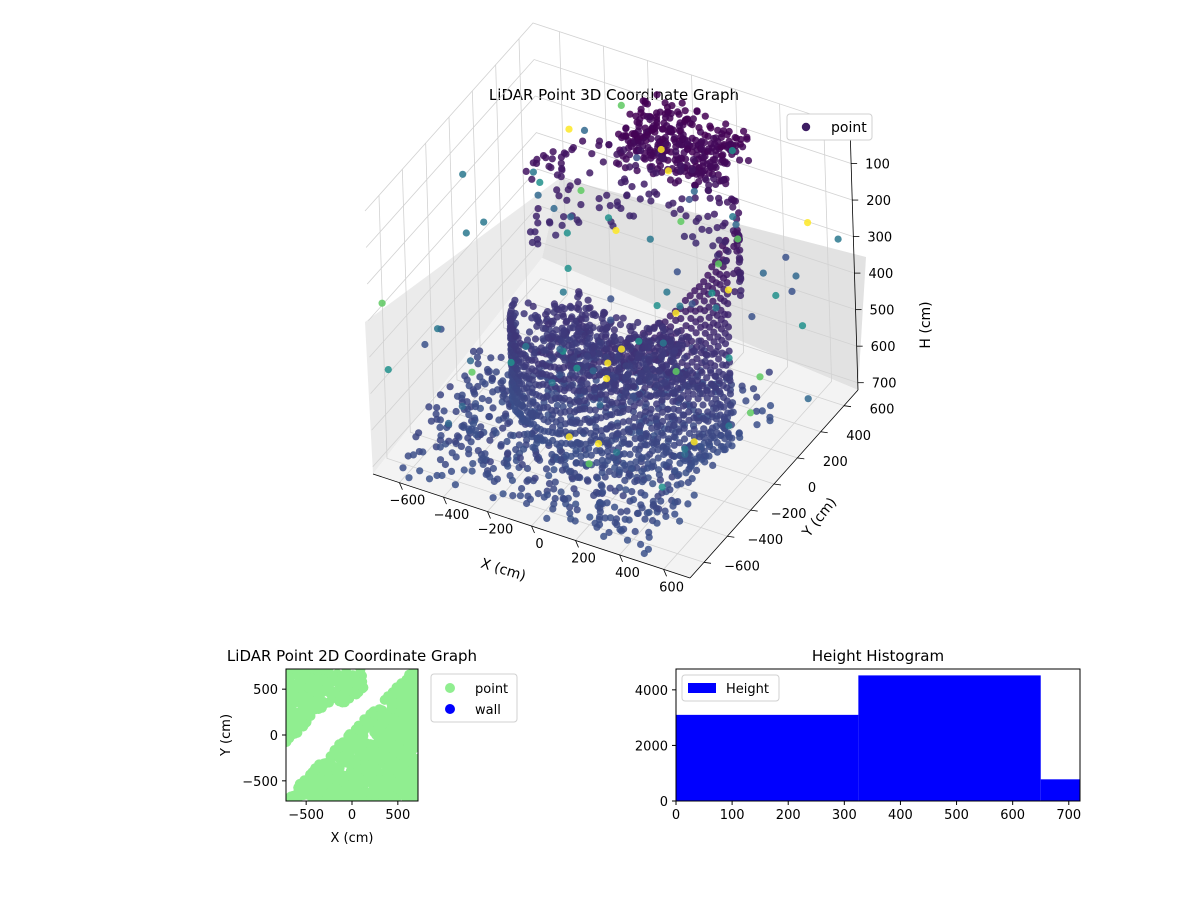 Image resolution: width=1200 pixels, height=900 pixels. Describe the element at coordinates (352, 815) in the screenshot. I see `x-tick-label-2d: 0` at that location.